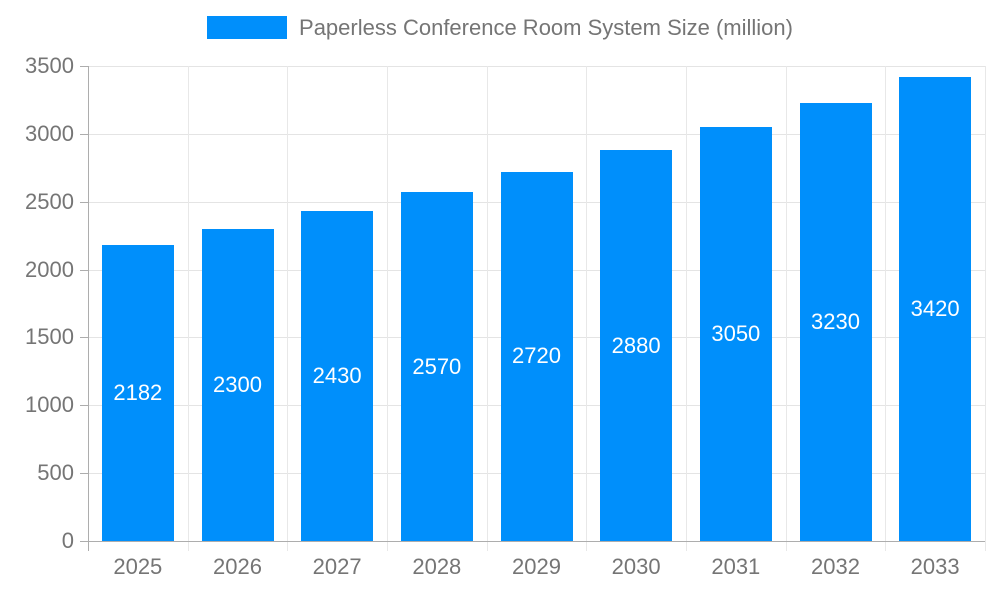 The height and width of the screenshot is (600, 1000). Describe the element at coordinates (736, 566) in the screenshot. I see `x-axis-label: 2031` at that location.